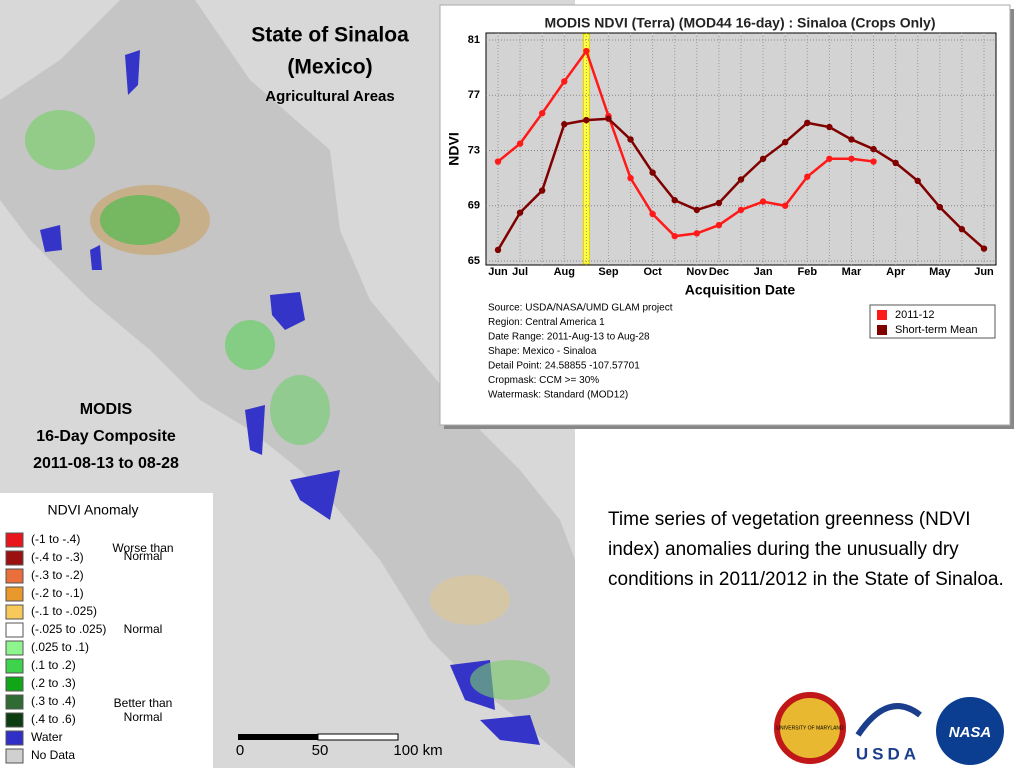 This screenshot has width=1024, height=768. I want to click on chart-note: Shape: Mexico - Sinaloa, so click(542, 351).